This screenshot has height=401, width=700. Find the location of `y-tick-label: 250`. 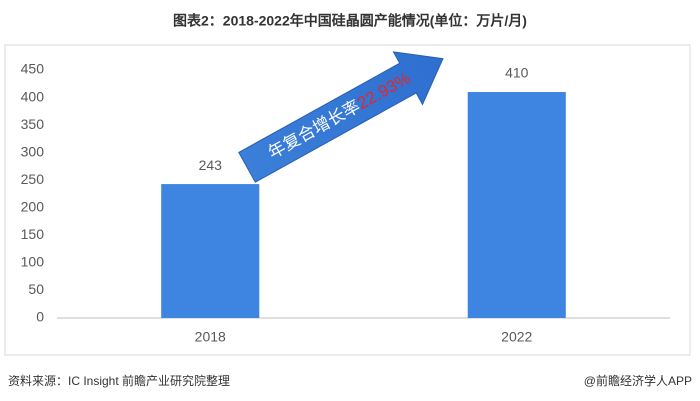

y-tick-label: 250 is located at coordinates (33, 179).